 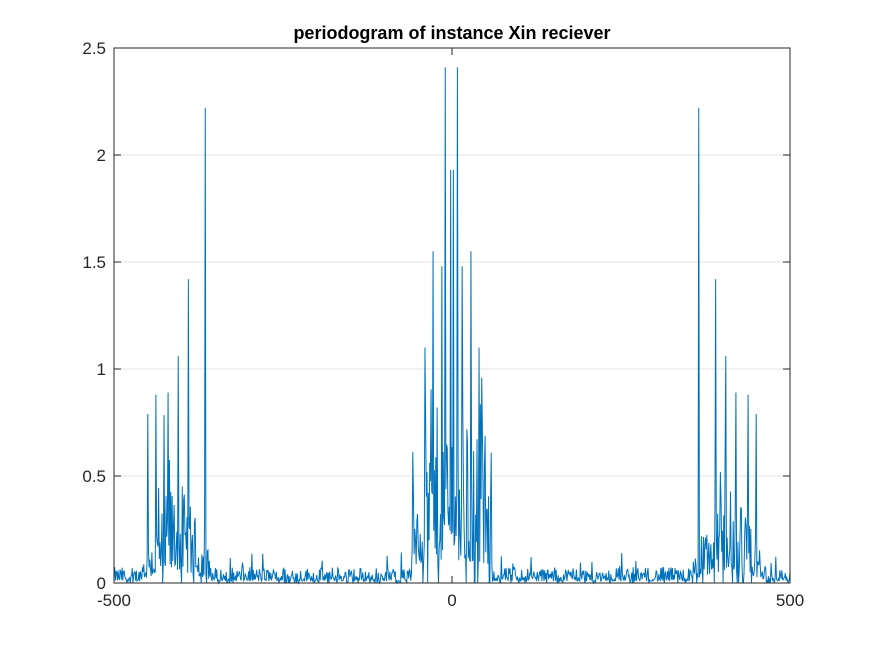 I want to click on chart-title: periodogram of instance Xin reciever, so click(x=451, y=33).